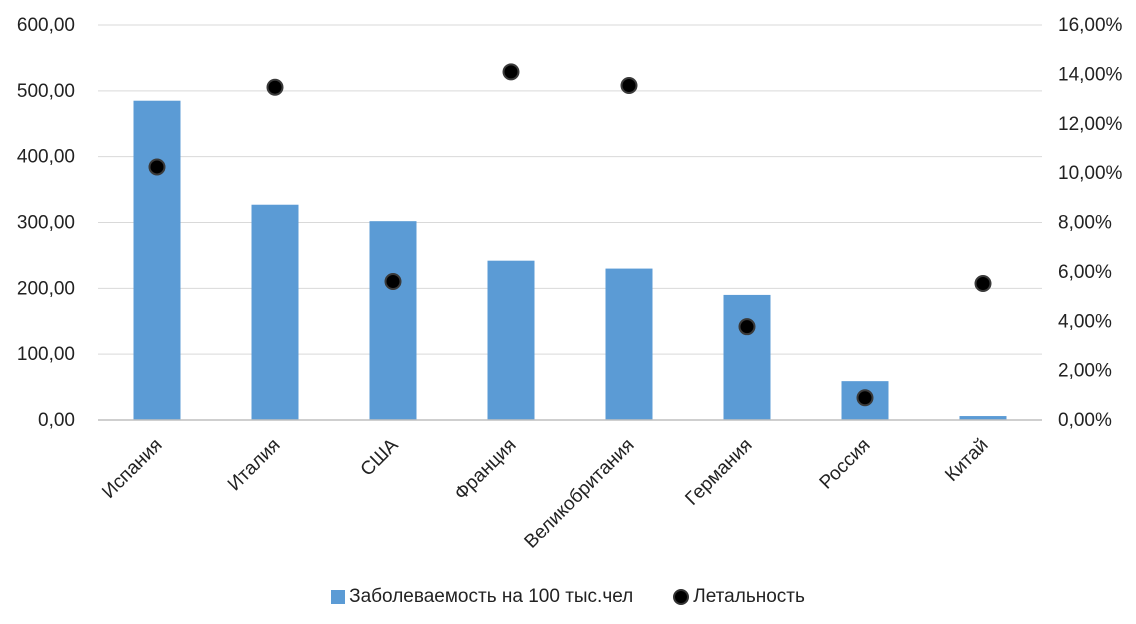  I want to click on legend-item-bars: Заболеваемость на 100 тыс.чел, so click(482, 597).